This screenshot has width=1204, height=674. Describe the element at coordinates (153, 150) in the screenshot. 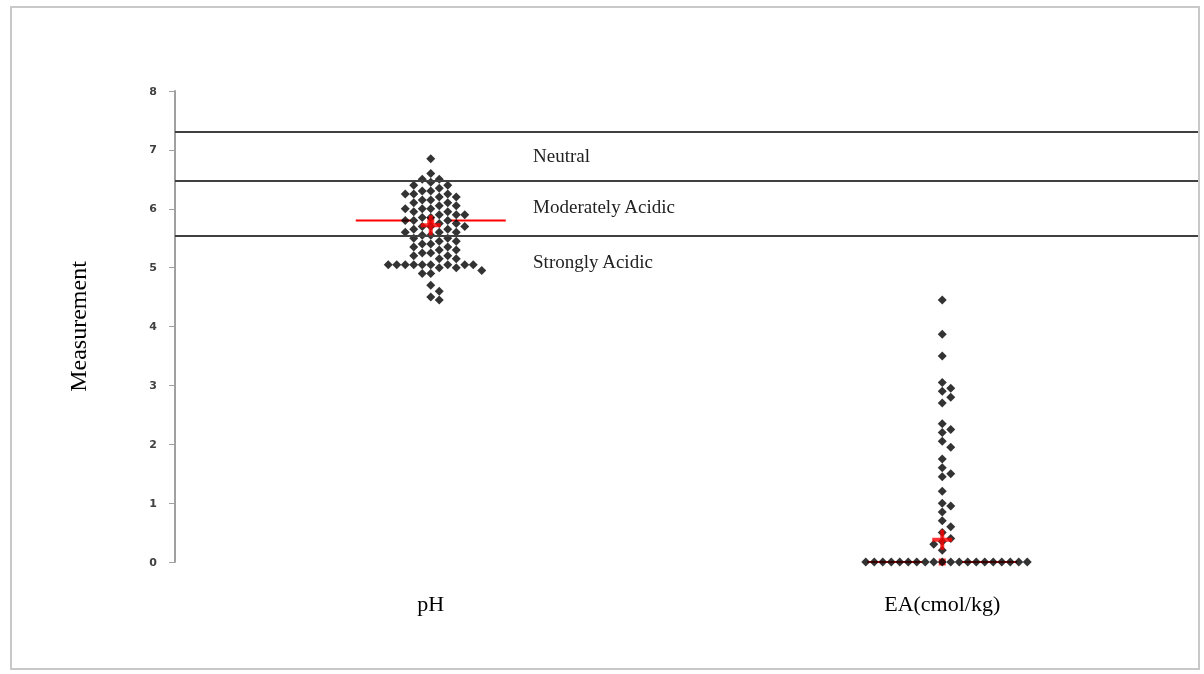

I see `y-tick-label: 7` at that location.